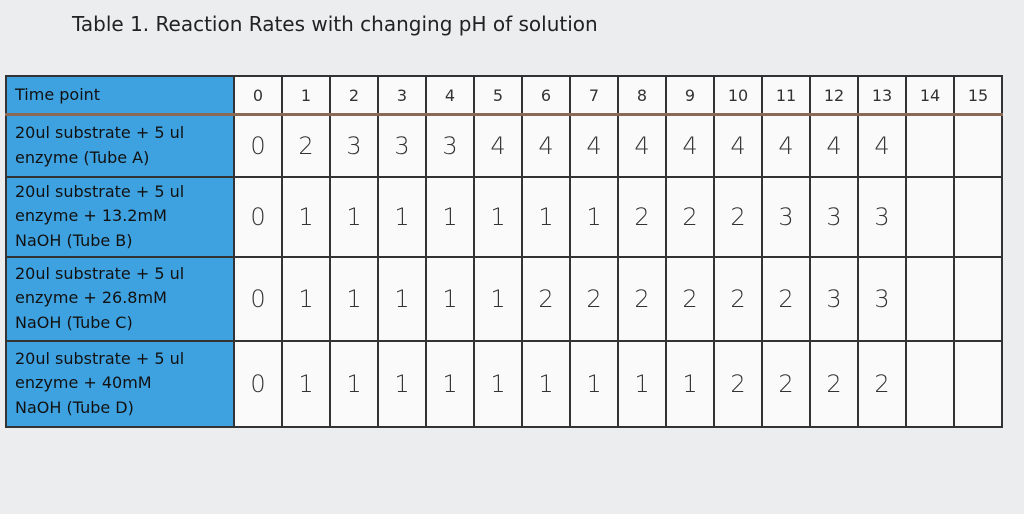 The image size is (1024, 514). Describe the element at coordinates (594, 95) in the screenshot. I see `time-point: 7` at that location.